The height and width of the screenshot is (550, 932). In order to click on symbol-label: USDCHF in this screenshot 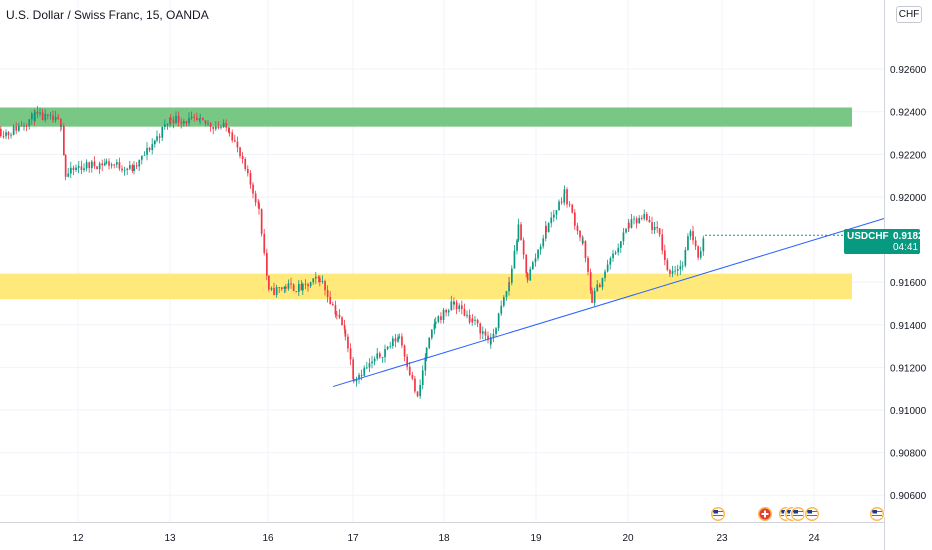, I will do `click(868, 236)`.